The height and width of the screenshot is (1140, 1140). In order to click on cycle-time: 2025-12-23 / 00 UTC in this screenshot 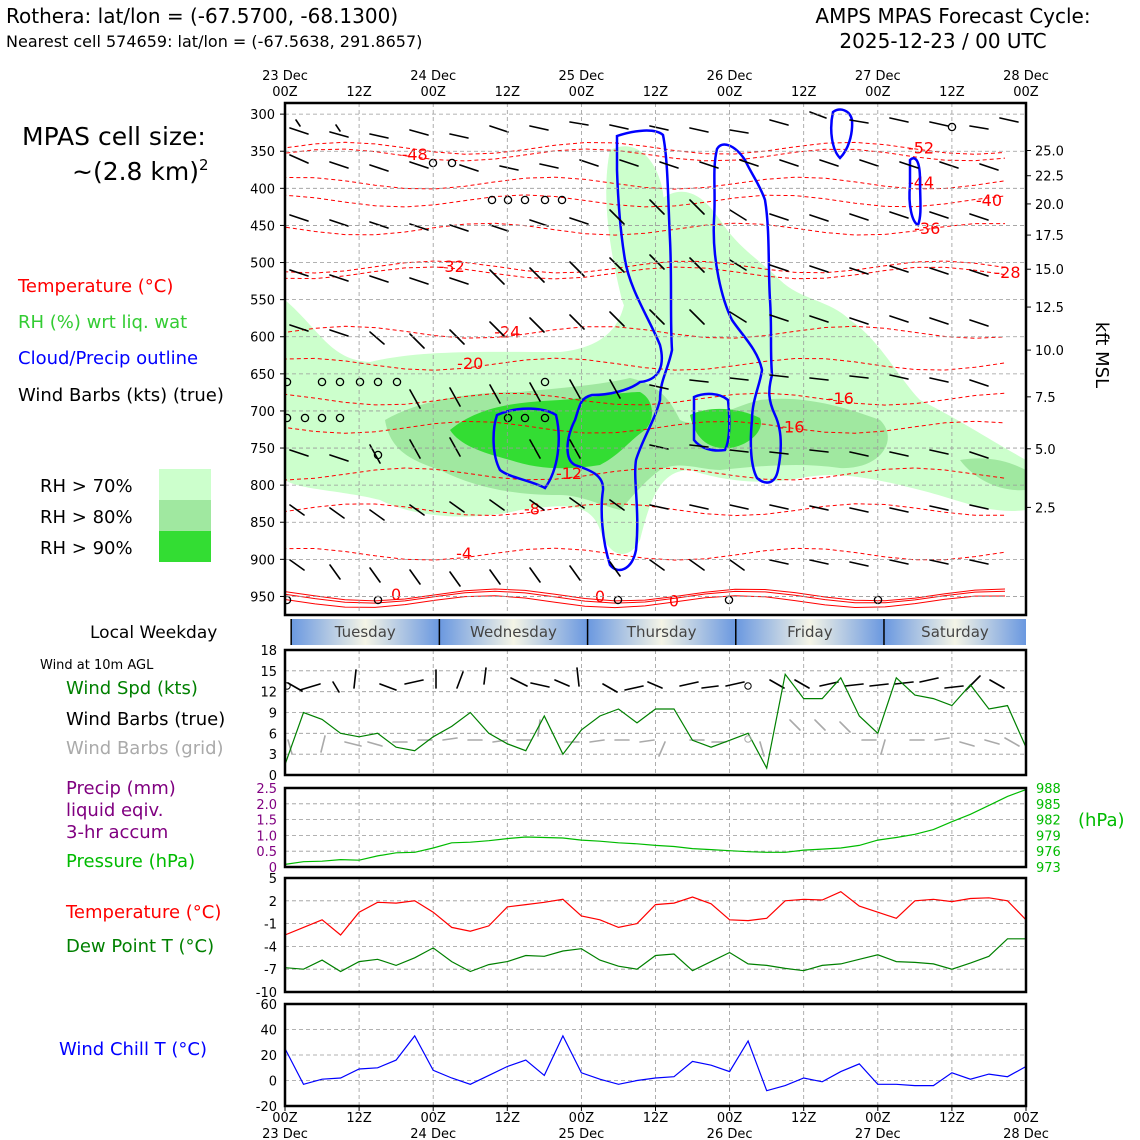, I will do `click(942, 41)`.